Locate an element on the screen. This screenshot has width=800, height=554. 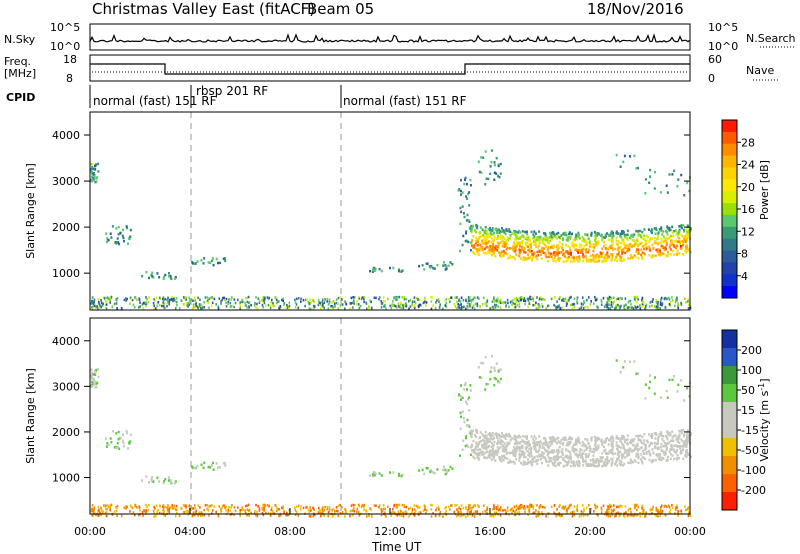
y-tick-label: 1000 is located at coordinates (66, 478).